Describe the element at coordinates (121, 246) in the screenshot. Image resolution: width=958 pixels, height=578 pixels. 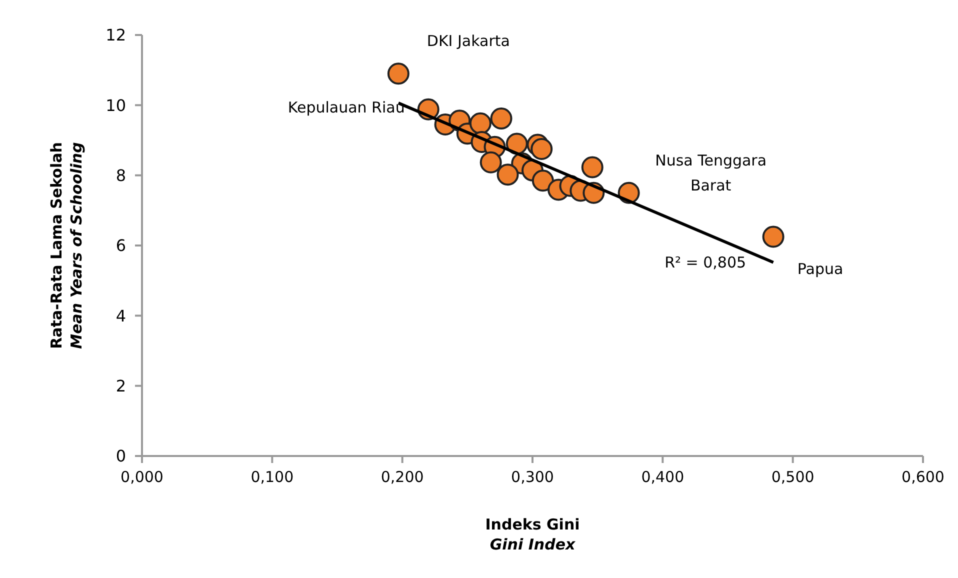
I see `y-tick-label: 6` at that location.